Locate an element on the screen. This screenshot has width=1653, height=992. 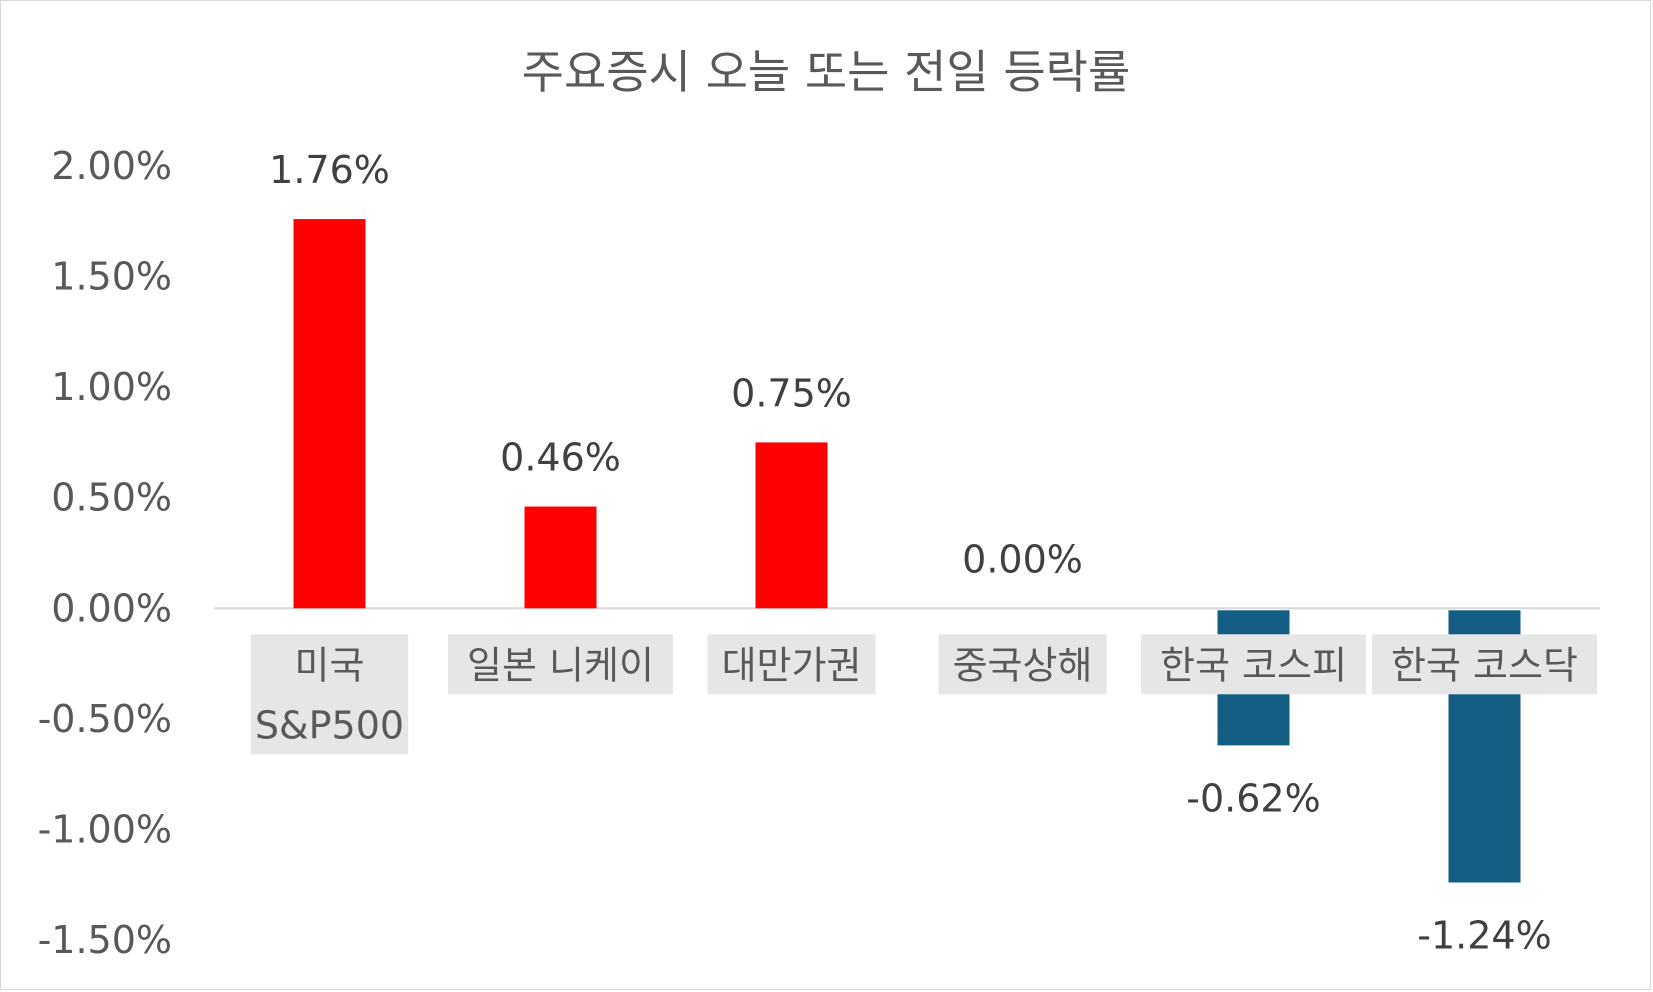
category-label: 중국상해 is located at coordinates (1023, 665).